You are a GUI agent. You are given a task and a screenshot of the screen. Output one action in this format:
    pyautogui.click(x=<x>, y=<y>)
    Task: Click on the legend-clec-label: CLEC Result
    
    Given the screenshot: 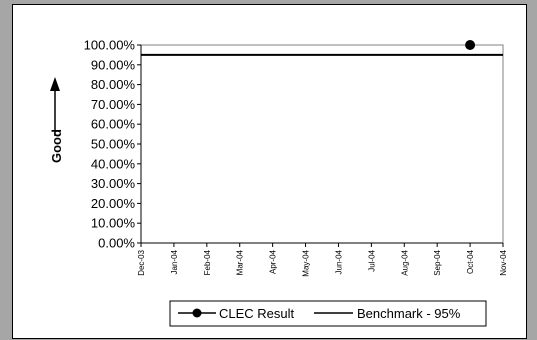 What is the action you would take?
    pyautogui.click(x=257, y=313)
    